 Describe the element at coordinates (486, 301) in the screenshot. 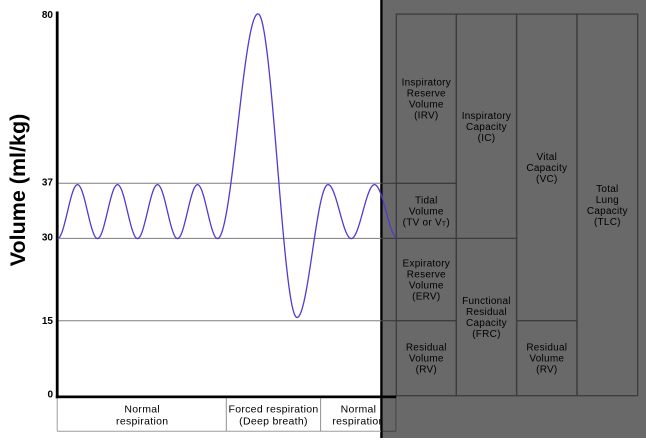

I see `svg-text: Functional` at that location.